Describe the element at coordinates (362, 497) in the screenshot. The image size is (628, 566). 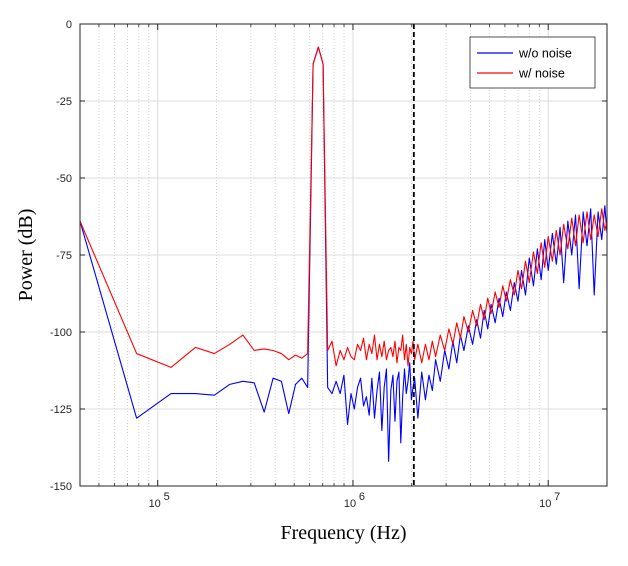
I see `x-tick-label-exponent: 6` at that location.